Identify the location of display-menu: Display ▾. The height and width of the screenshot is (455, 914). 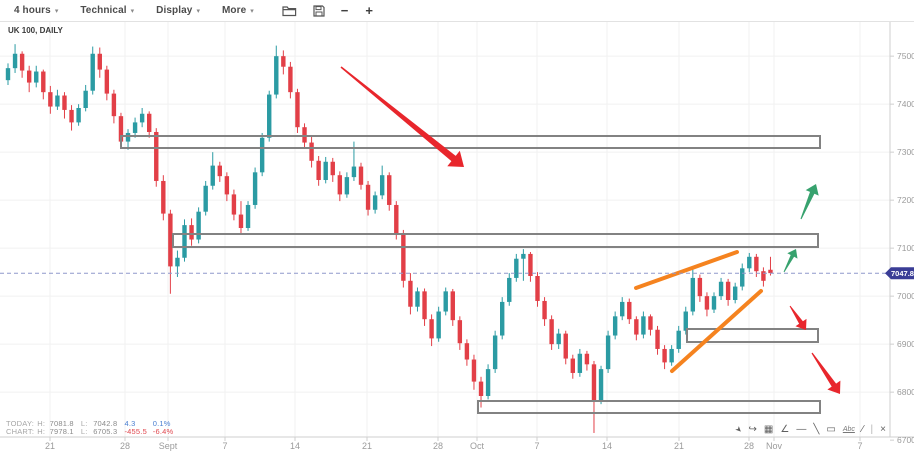
(178, 10).